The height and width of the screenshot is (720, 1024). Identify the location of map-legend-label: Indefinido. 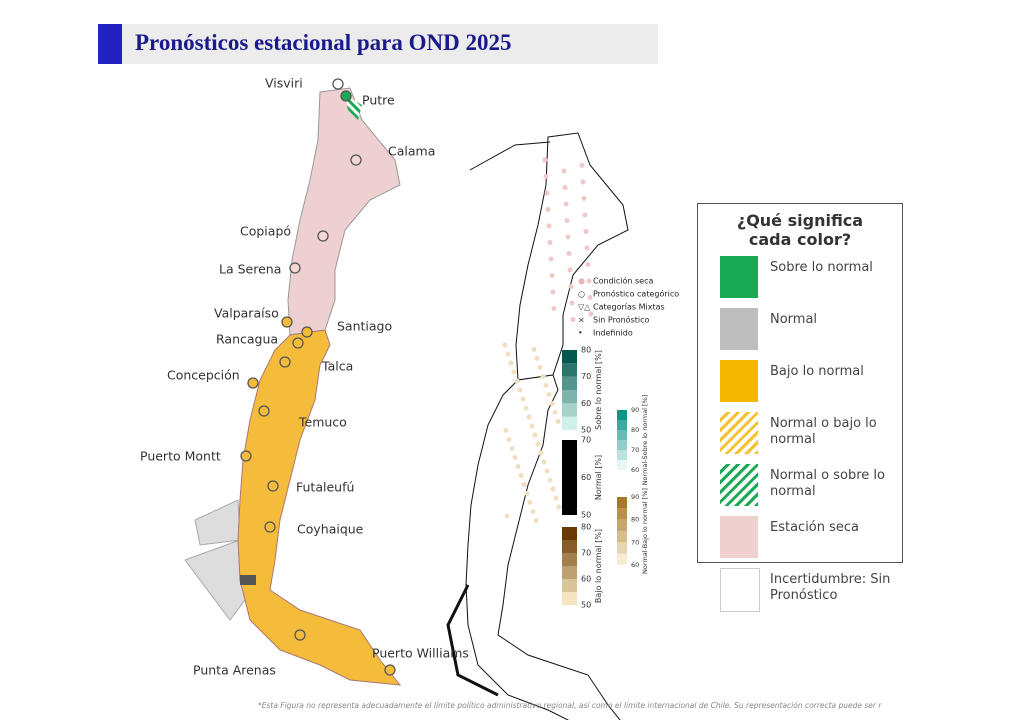
(613, 333).